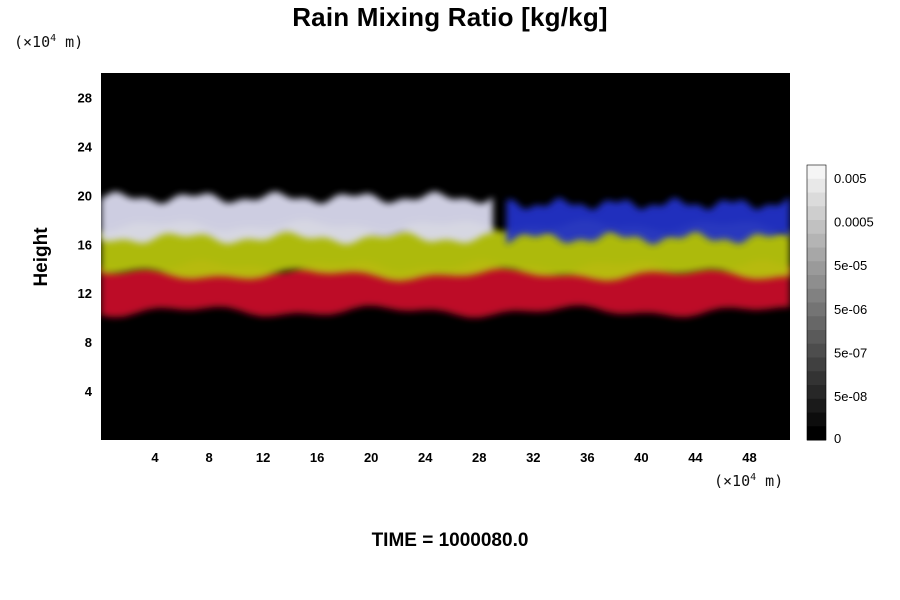 Image resolution: width=900 pixels, height=600 pixels. I want to click on y-tick-label: 28, so click(85, 97).